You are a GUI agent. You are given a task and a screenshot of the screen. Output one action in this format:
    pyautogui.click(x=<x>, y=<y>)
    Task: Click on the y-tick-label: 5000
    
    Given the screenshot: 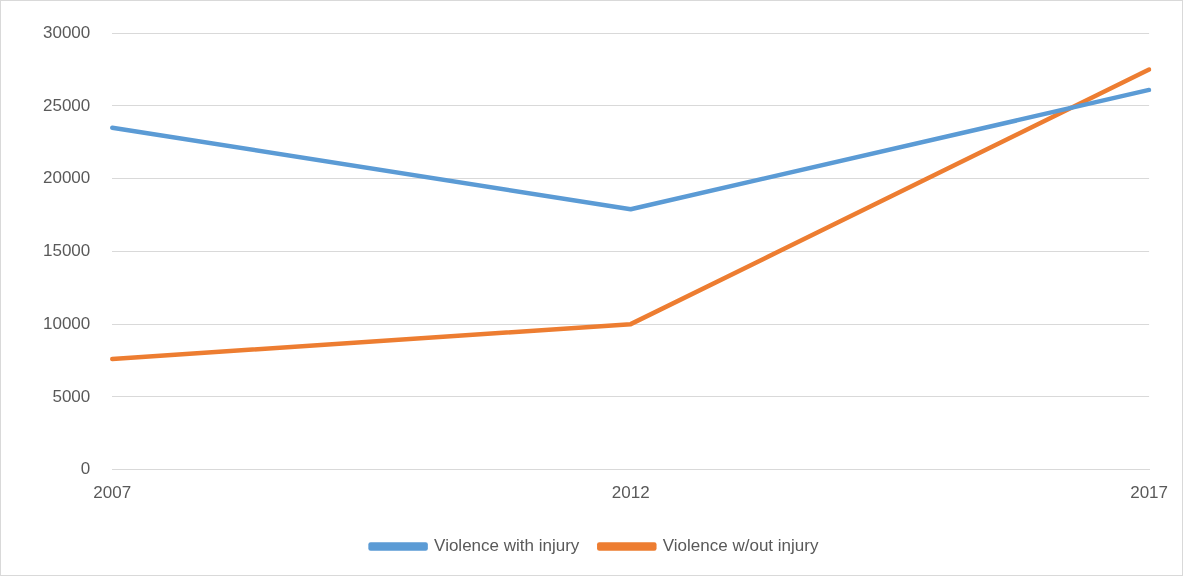 What is the action you would take?
    pyautogui.click(x=71, y=396)
    